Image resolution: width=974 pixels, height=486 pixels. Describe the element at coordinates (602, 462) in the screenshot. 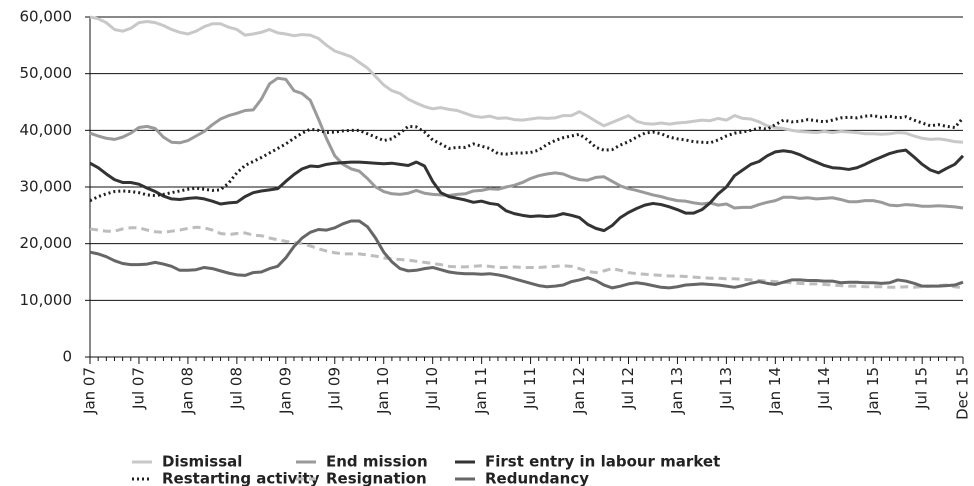

I see `legend-label: First entry in labour market` at that location.